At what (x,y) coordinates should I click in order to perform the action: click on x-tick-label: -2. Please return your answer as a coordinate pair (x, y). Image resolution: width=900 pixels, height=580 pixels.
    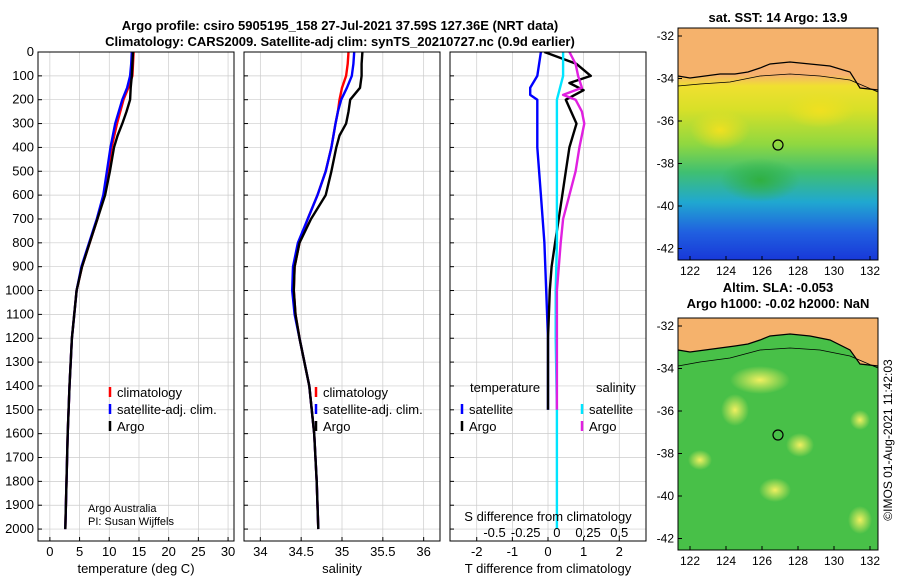
    Looking at the image, I should click on (477, 551).